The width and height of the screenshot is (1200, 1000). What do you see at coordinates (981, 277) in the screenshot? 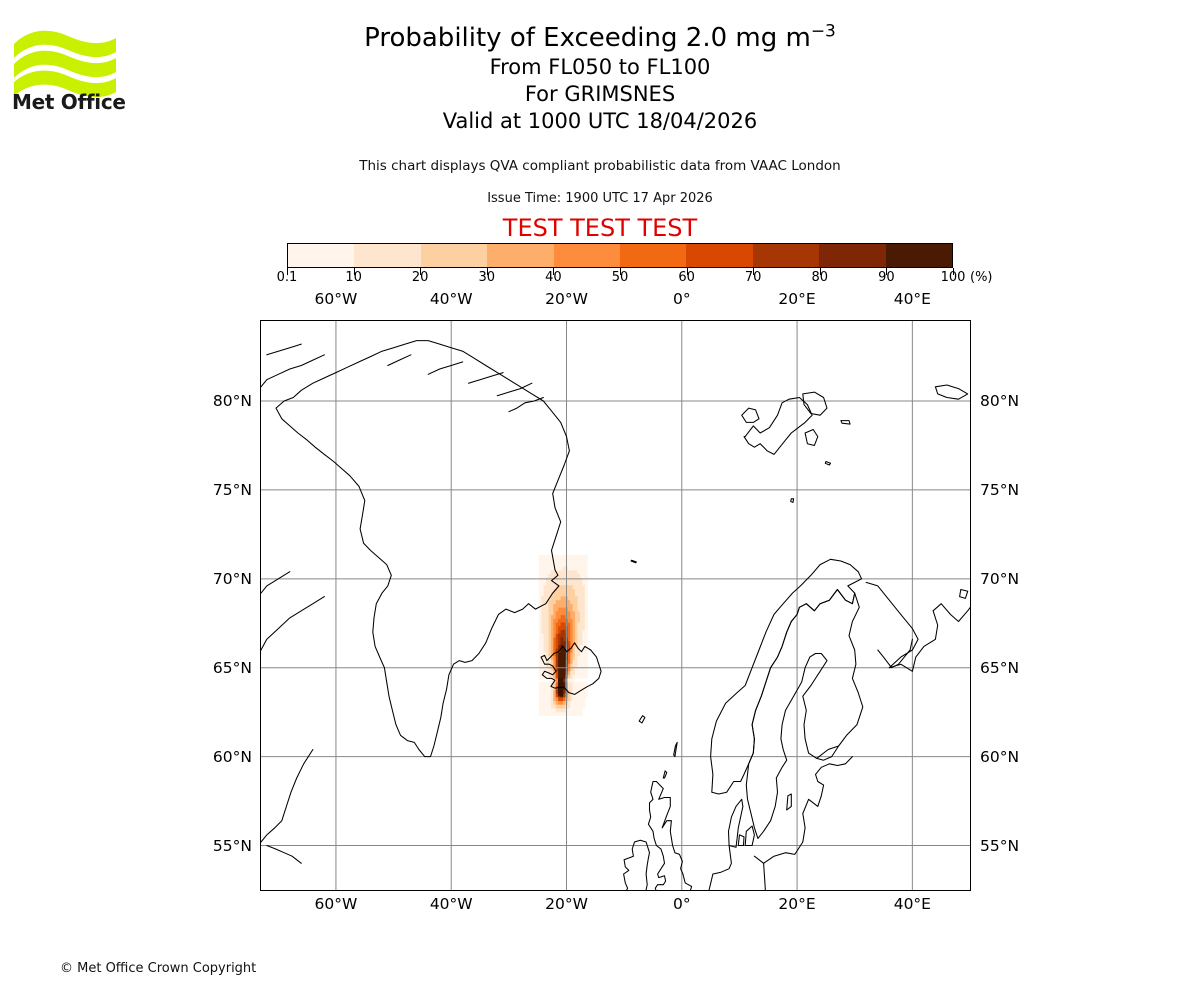
I see `colorbar-unit-label: (%)` at bounding box center [981, 277].